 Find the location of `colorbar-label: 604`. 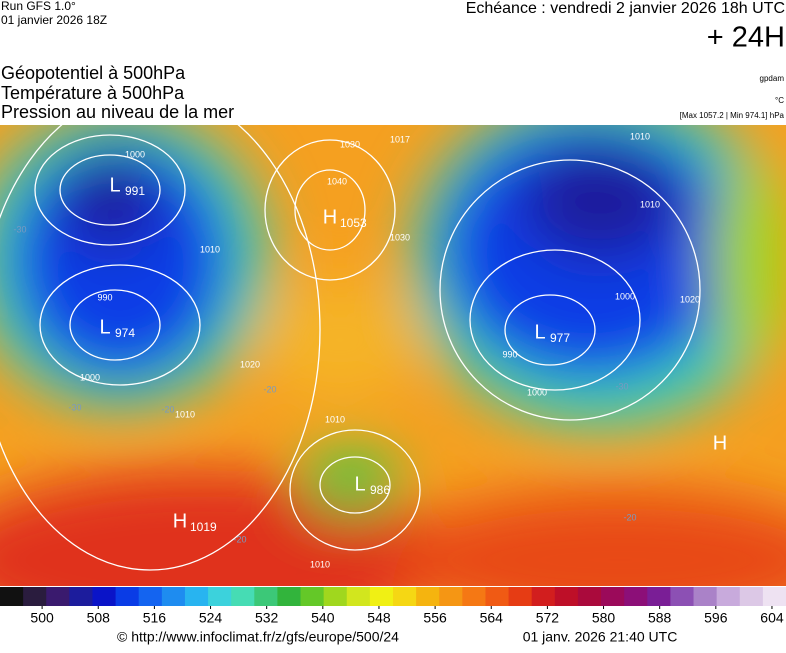

colorbar-label: 604 is located at coordinates (772, 618).